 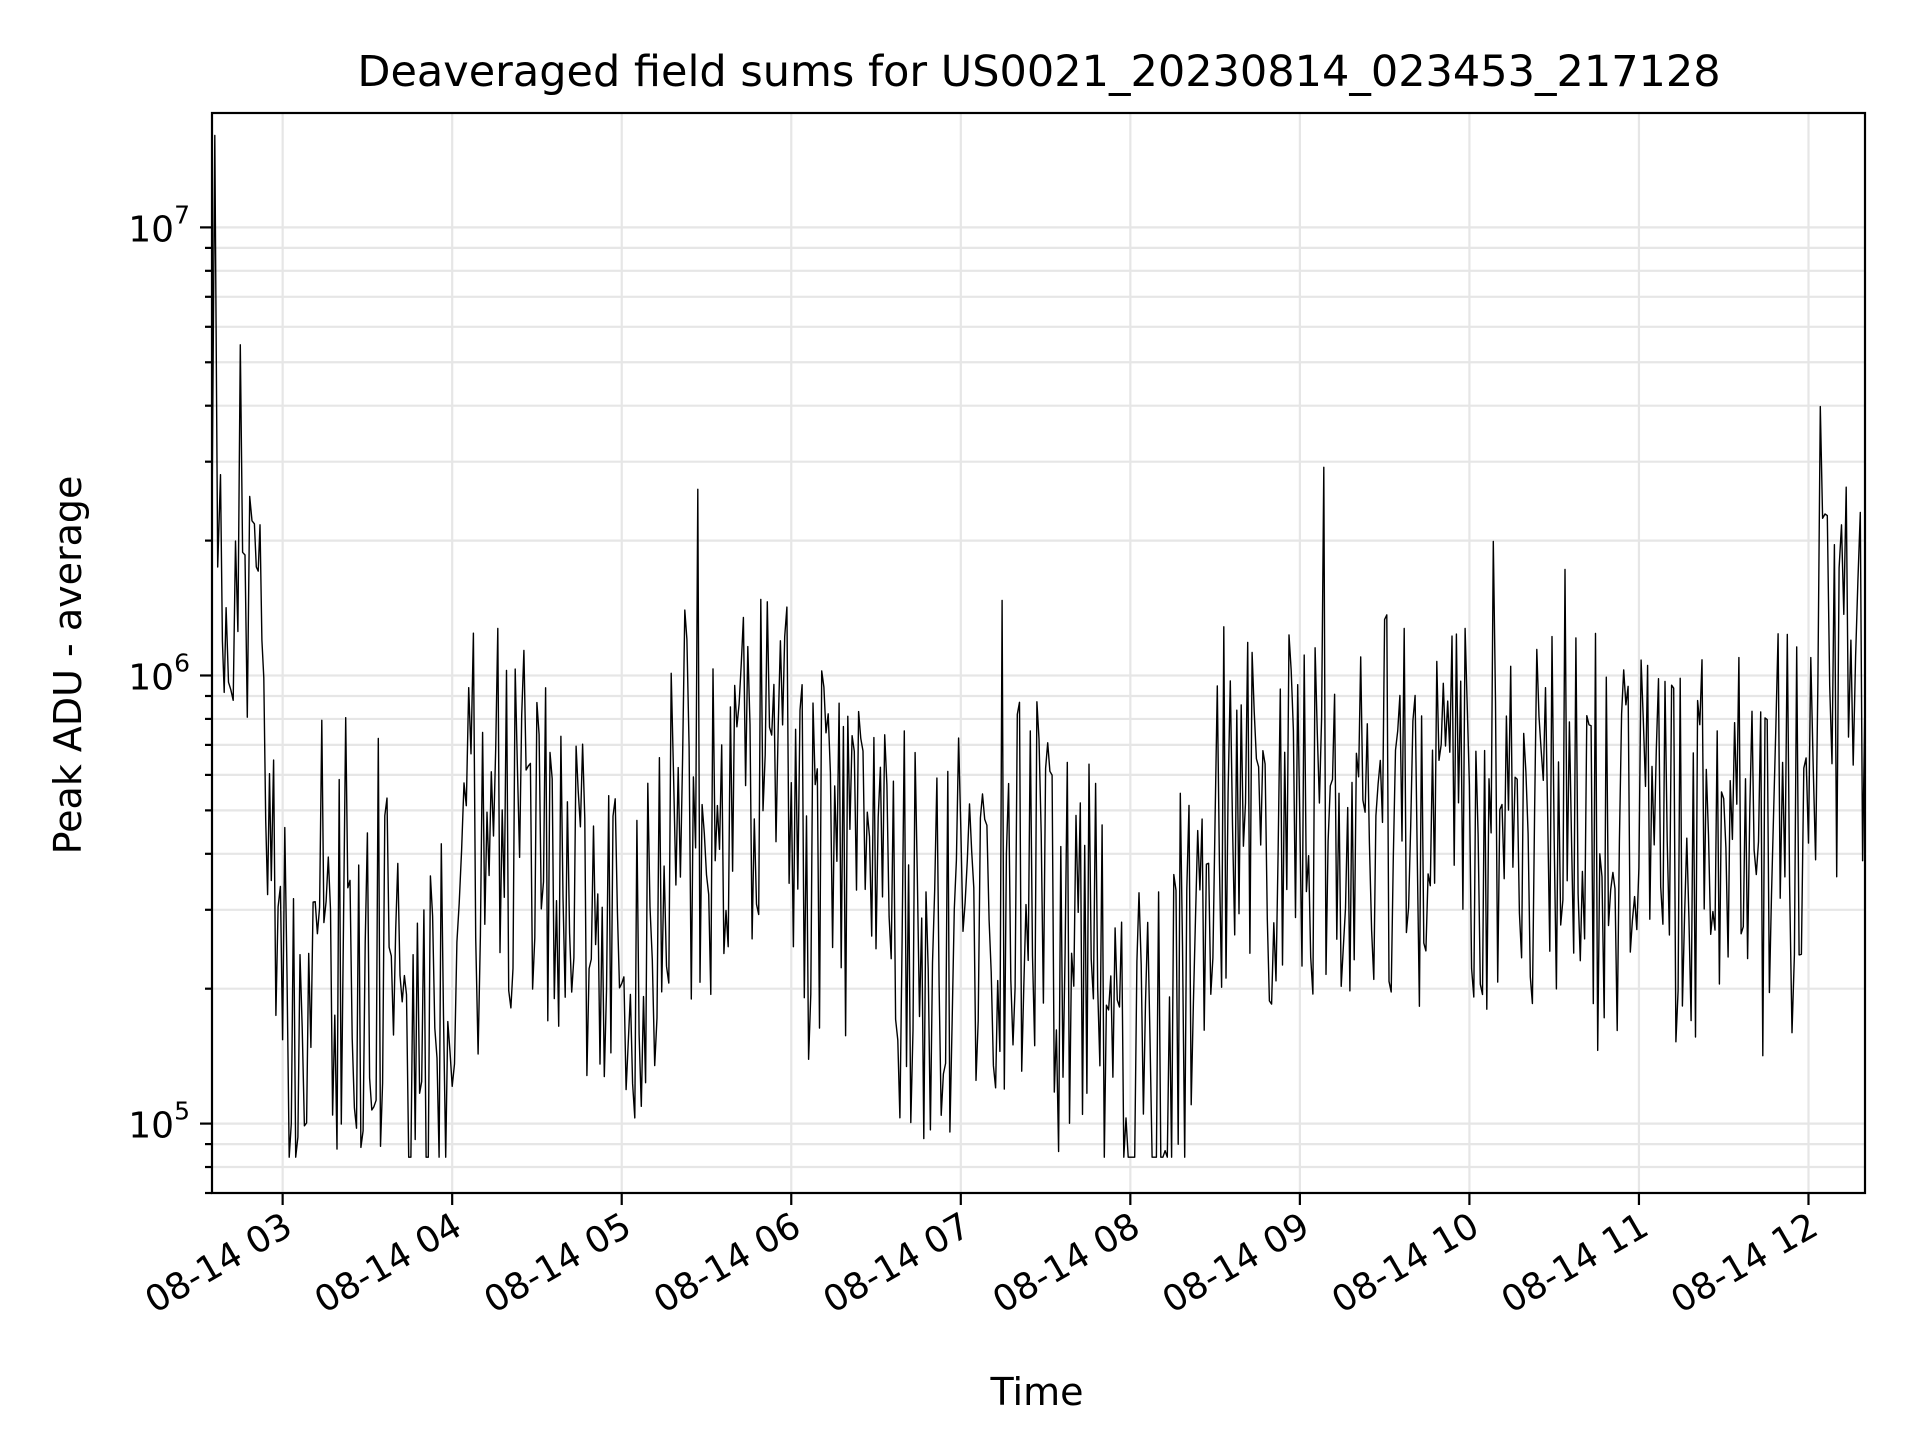 I want to click on y-axis-label: Peak ADU - average, so click(x=68, y=665).